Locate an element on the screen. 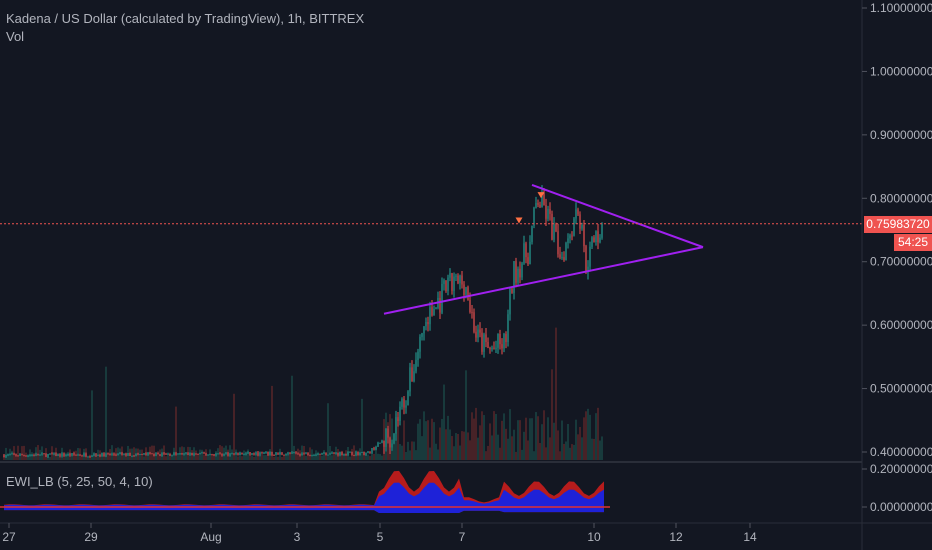 The width and height of the screenshot is (932, 550). time-axis: 27 29 Aug 3 5 7 10 12 14 is located at coordinates (379, 533).